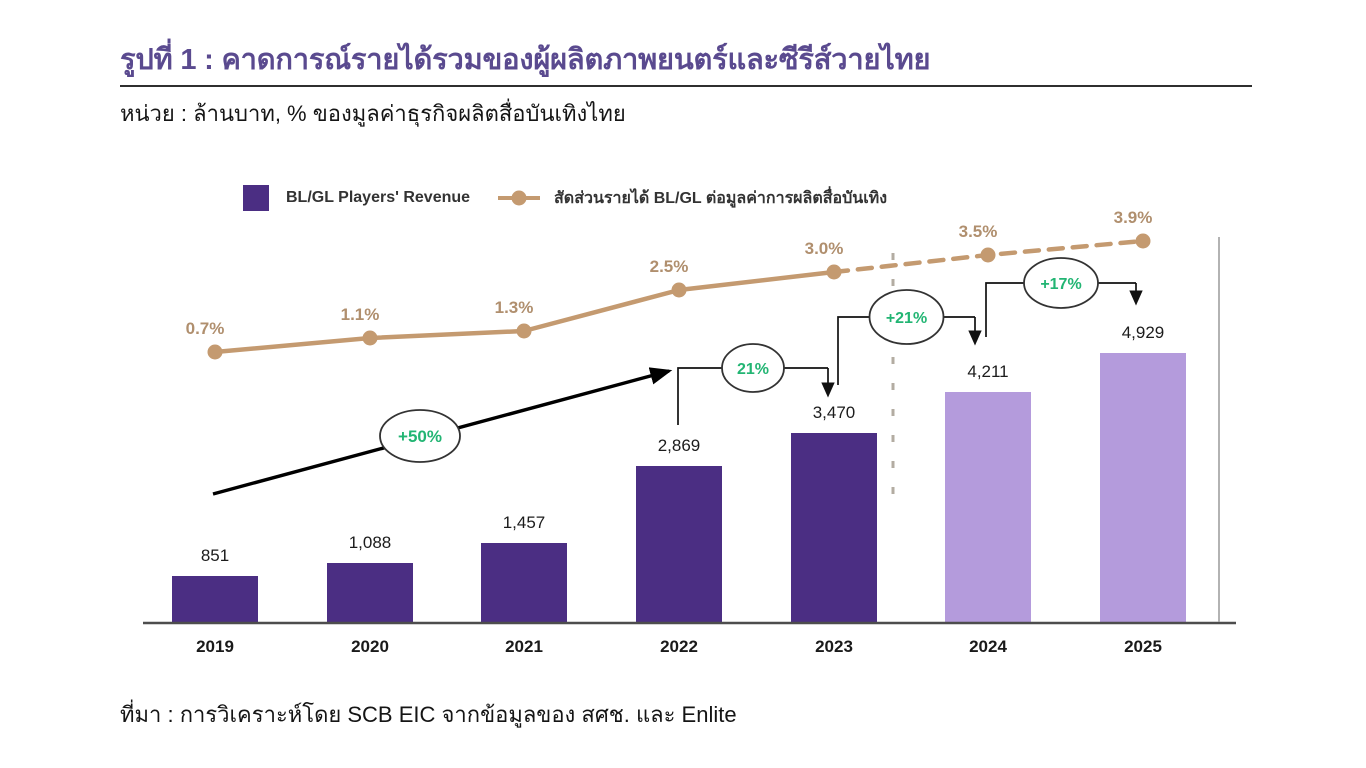 The width and height of the screenshot is (1366, 768). I want to click on line-point-2022, so click(679, 290).